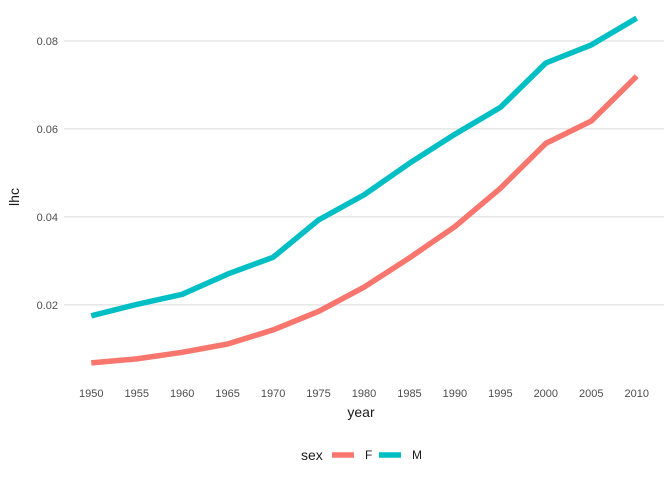 The height and width of the screenshot is (480, 672). Describe the element at coordinates (47, 174) in the screenshot. I see `y-axis-tick-labels: 0.02 0.04 0.06 0.08` at that location.